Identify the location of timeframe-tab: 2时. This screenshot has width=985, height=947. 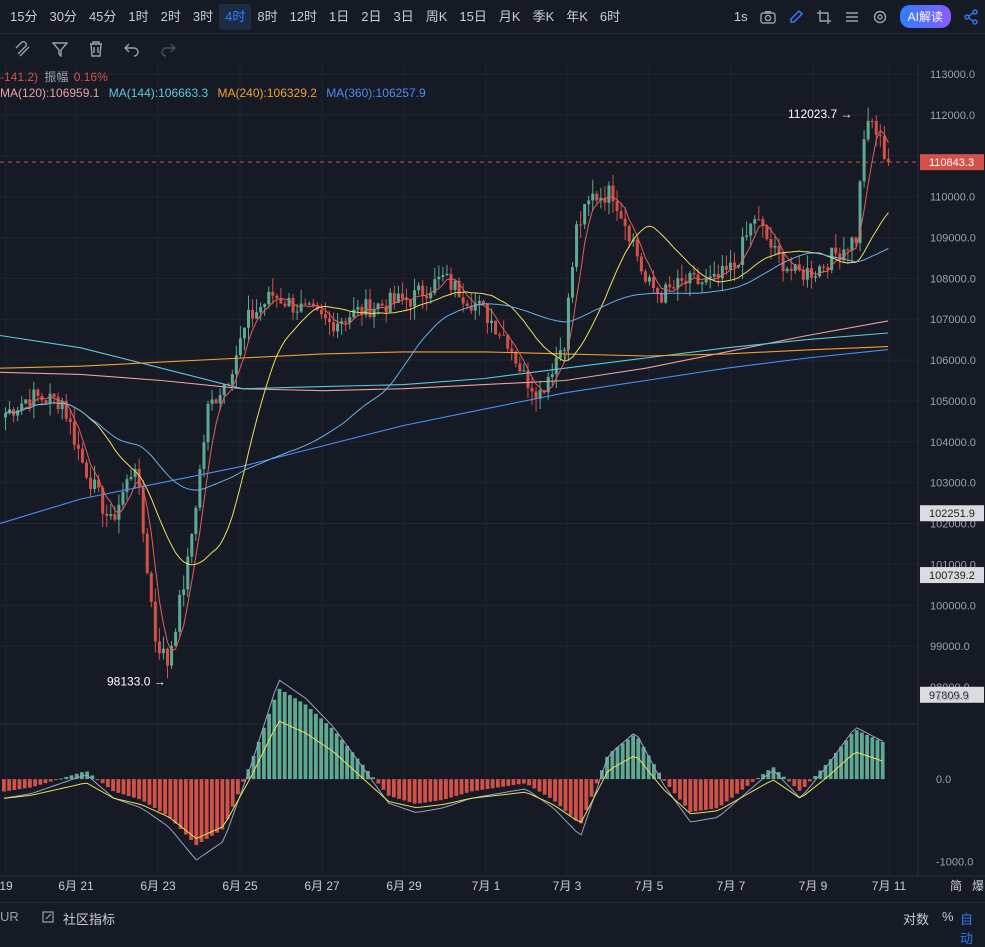
(170, 16).